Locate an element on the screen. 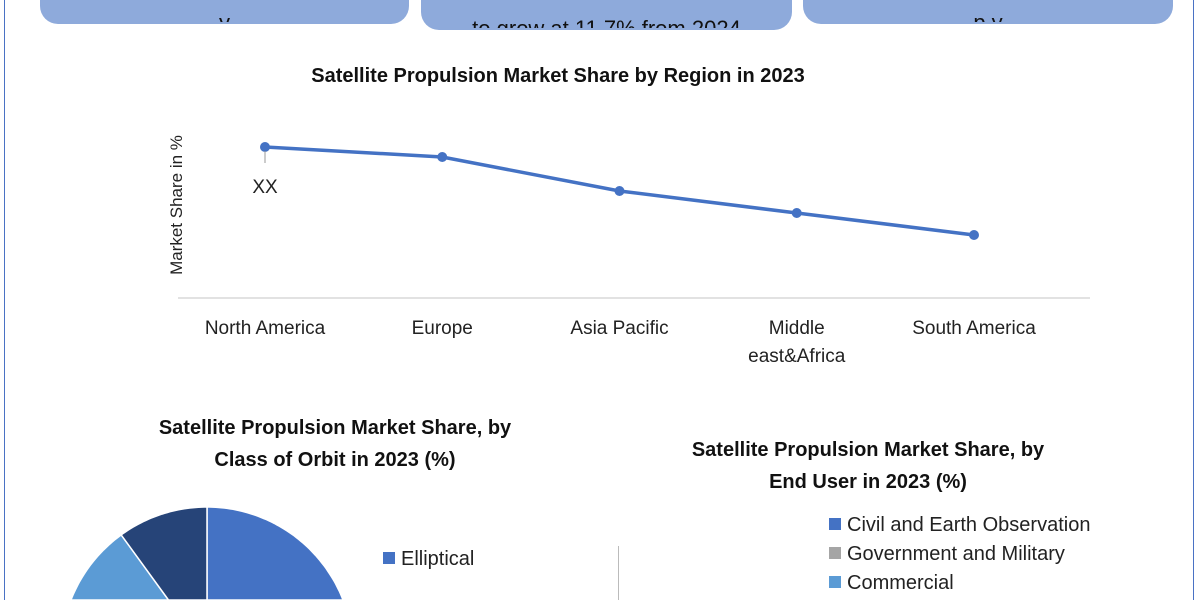  legend-item: Civil and Earth Observation is located at coordinates (959, 525).